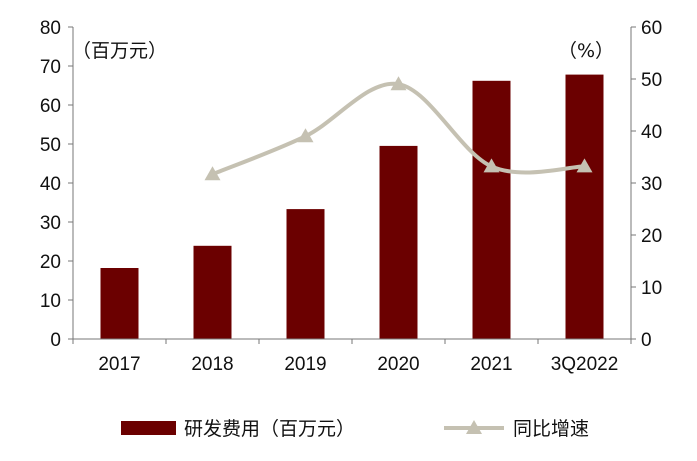 The width and height of the screenshot is (697, 461). I want to click on legend-line-label: 同比增速, so click(551, 429).